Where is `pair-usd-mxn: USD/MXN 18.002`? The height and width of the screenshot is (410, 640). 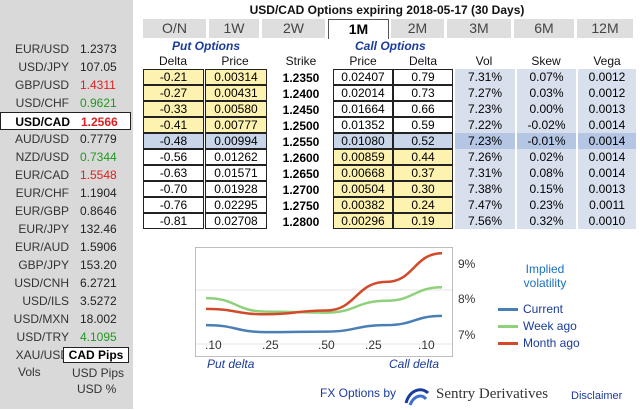 pair-usd-mxn: USD/MXN 18.002 is located at coordinates (65, 319).